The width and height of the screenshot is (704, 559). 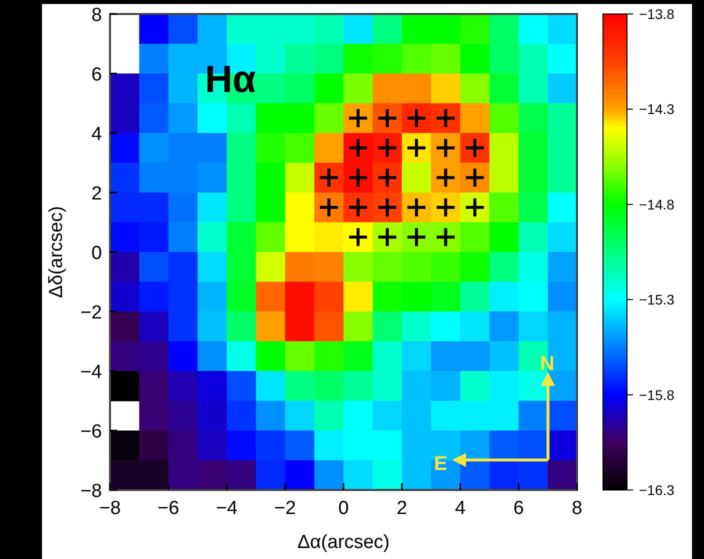 I want to click on color-bar-label: −15.8, so click(x=657, y=394).